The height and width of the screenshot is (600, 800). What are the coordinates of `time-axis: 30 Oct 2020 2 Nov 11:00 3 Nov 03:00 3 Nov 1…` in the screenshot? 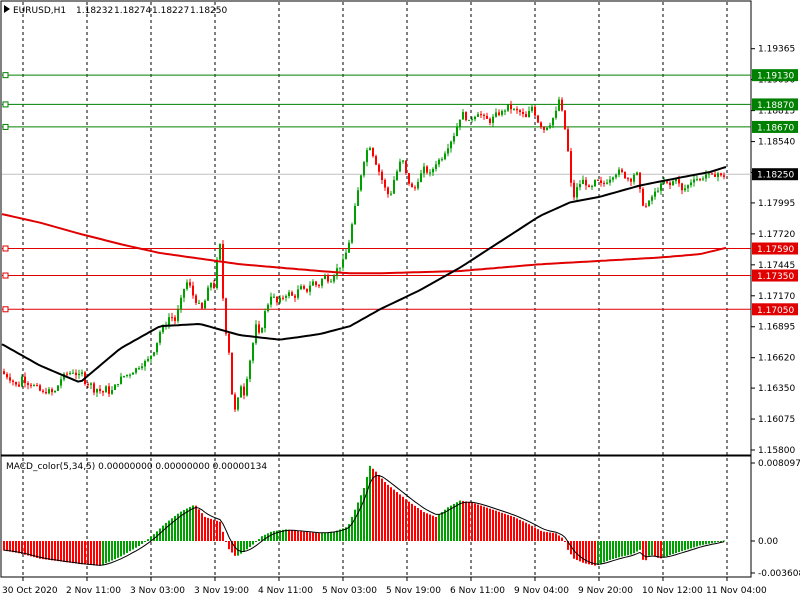 It's located at (384, 586).